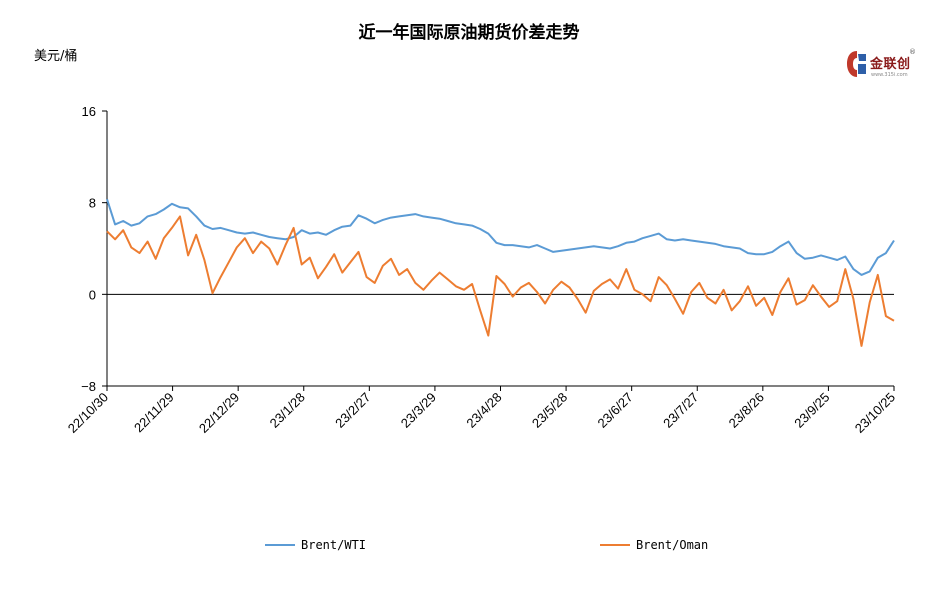 Image resolution: width=938 pixels, height=601 pixels. I want to click on y-tick-label: 0, so click(92, 294).